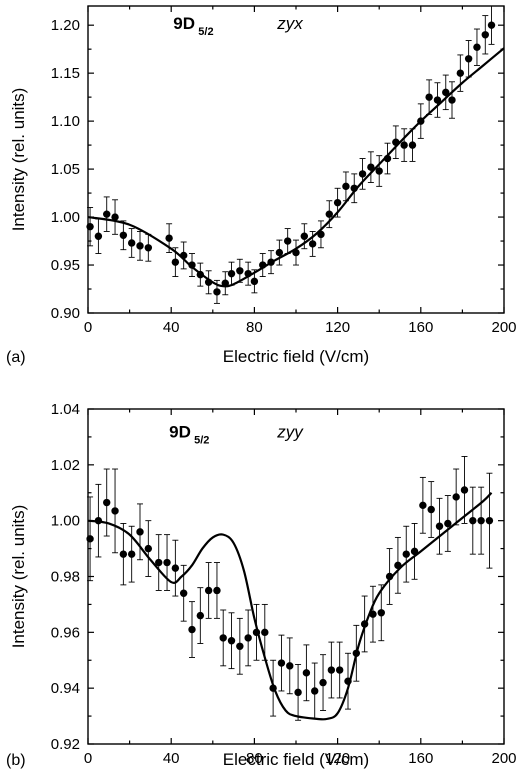 The width and height of the screenshot is (521, 772). I want to click on panel-b-y-tick-label: 1.04, so click(65, 409).